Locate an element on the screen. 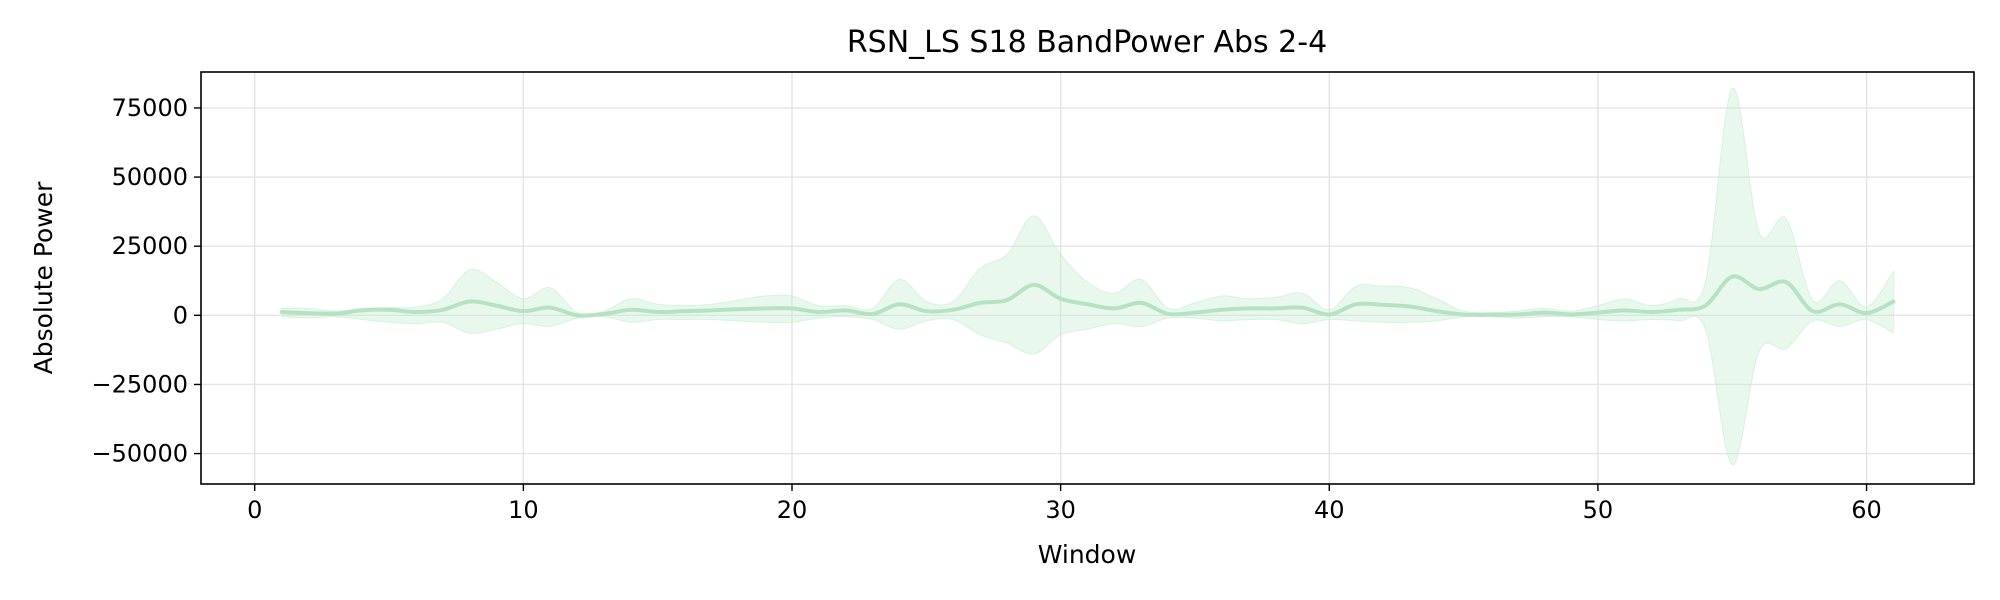 The image size is (2000, 600). x-tick-label: 20 is located at coordinates (792, 510).